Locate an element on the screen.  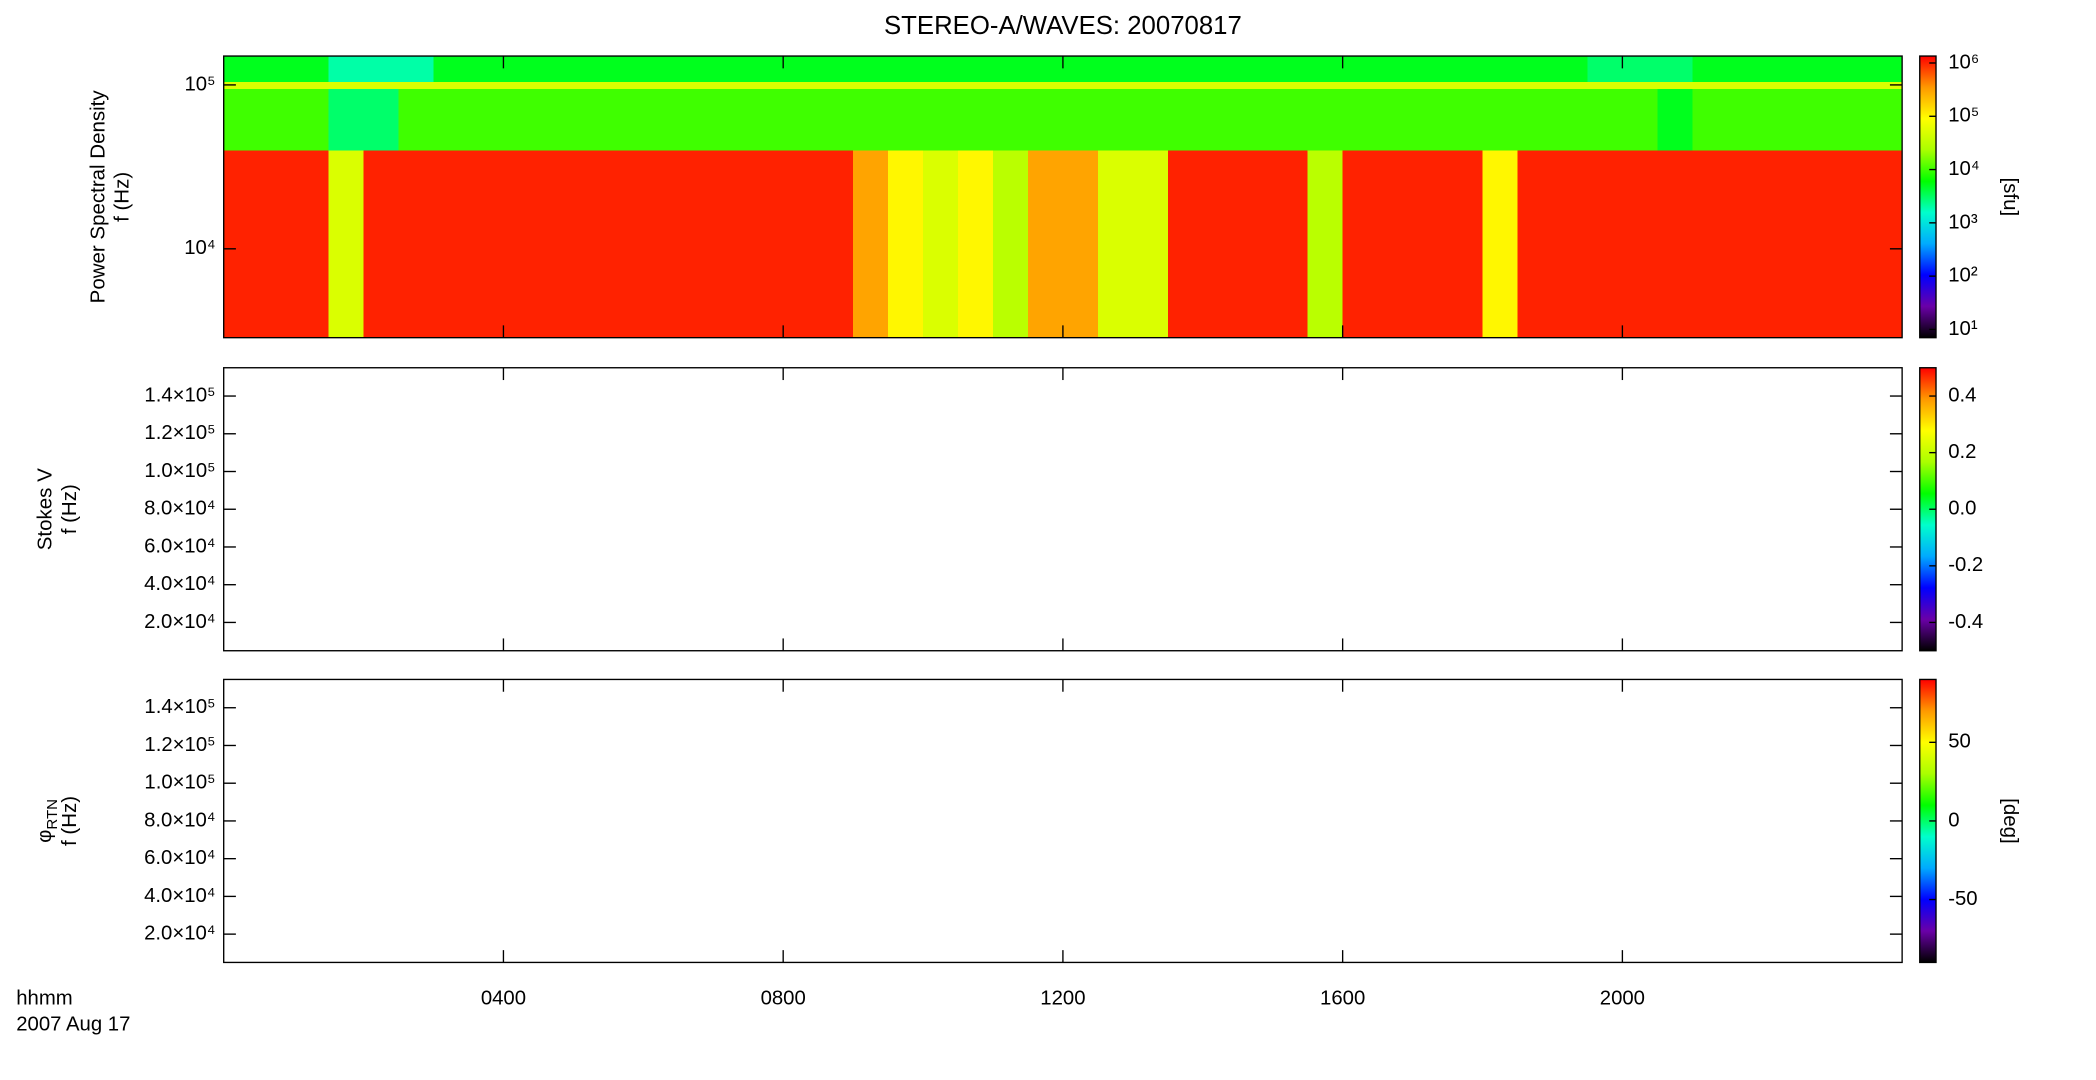
colorbar-tick-label: -50 is located at coordinates (1962, 899).